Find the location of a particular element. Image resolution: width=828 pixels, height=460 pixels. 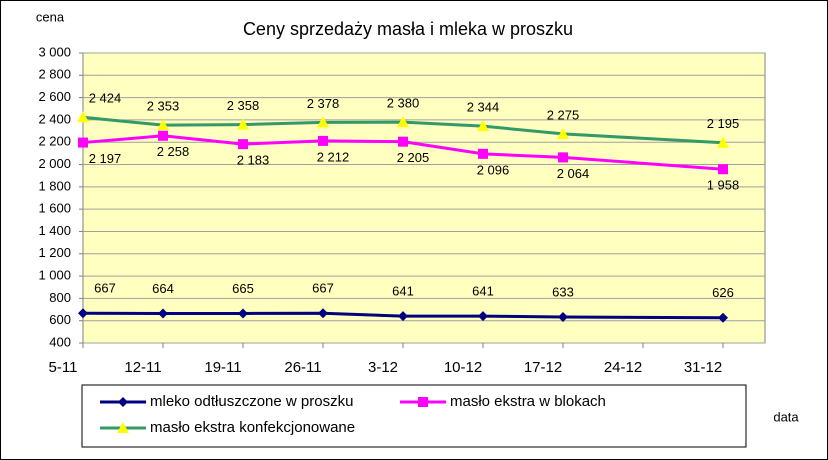

y-tick-label: 3 000 is located at coordinates (54, 51).